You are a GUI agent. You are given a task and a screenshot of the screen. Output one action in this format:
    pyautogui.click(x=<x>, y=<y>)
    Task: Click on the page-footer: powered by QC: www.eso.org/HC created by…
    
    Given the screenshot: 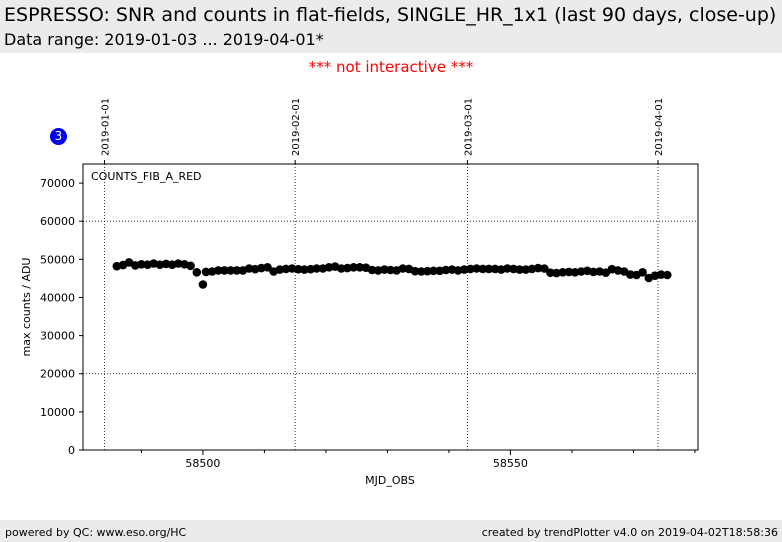 What is the action you would take?
    pyautogui.click(x=391, y=531)
    